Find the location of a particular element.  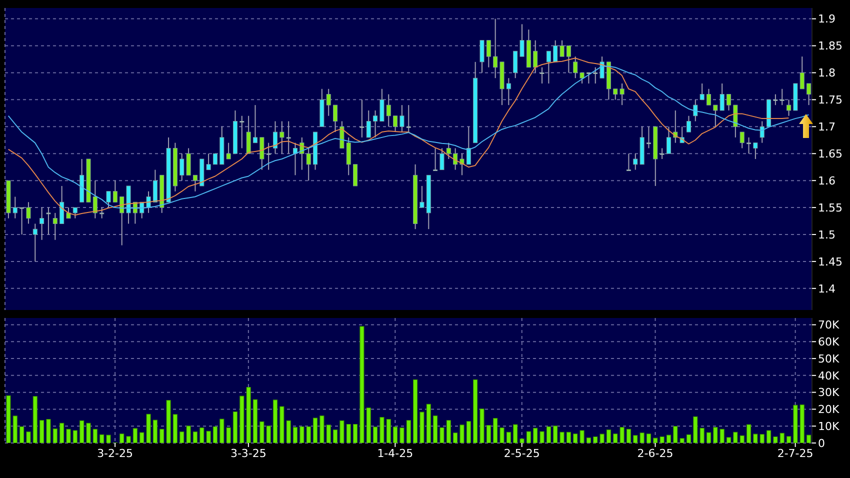

y-tick-label: 1.85 is located at coordinates (830, 46).